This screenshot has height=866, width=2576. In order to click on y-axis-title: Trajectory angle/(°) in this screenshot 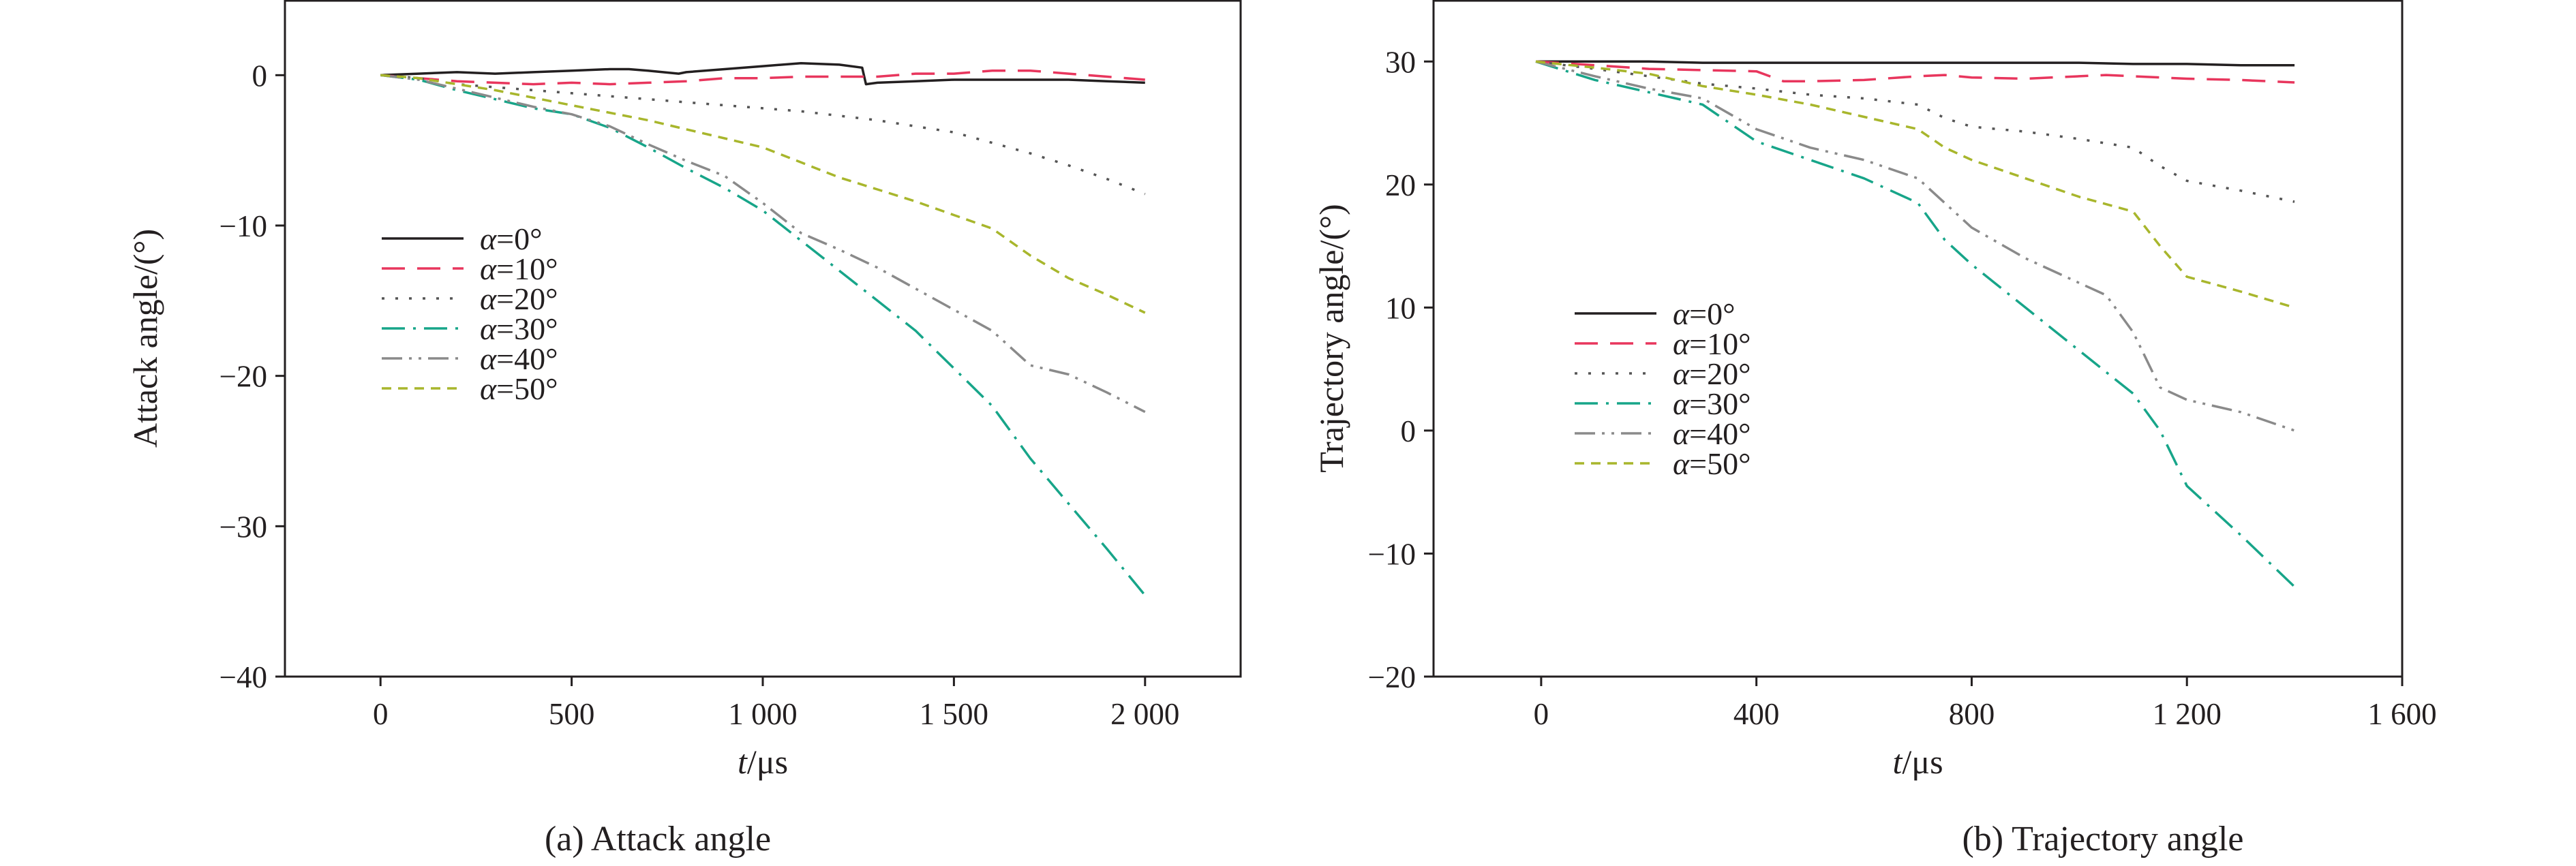, I will do `click(1331, 338)`.